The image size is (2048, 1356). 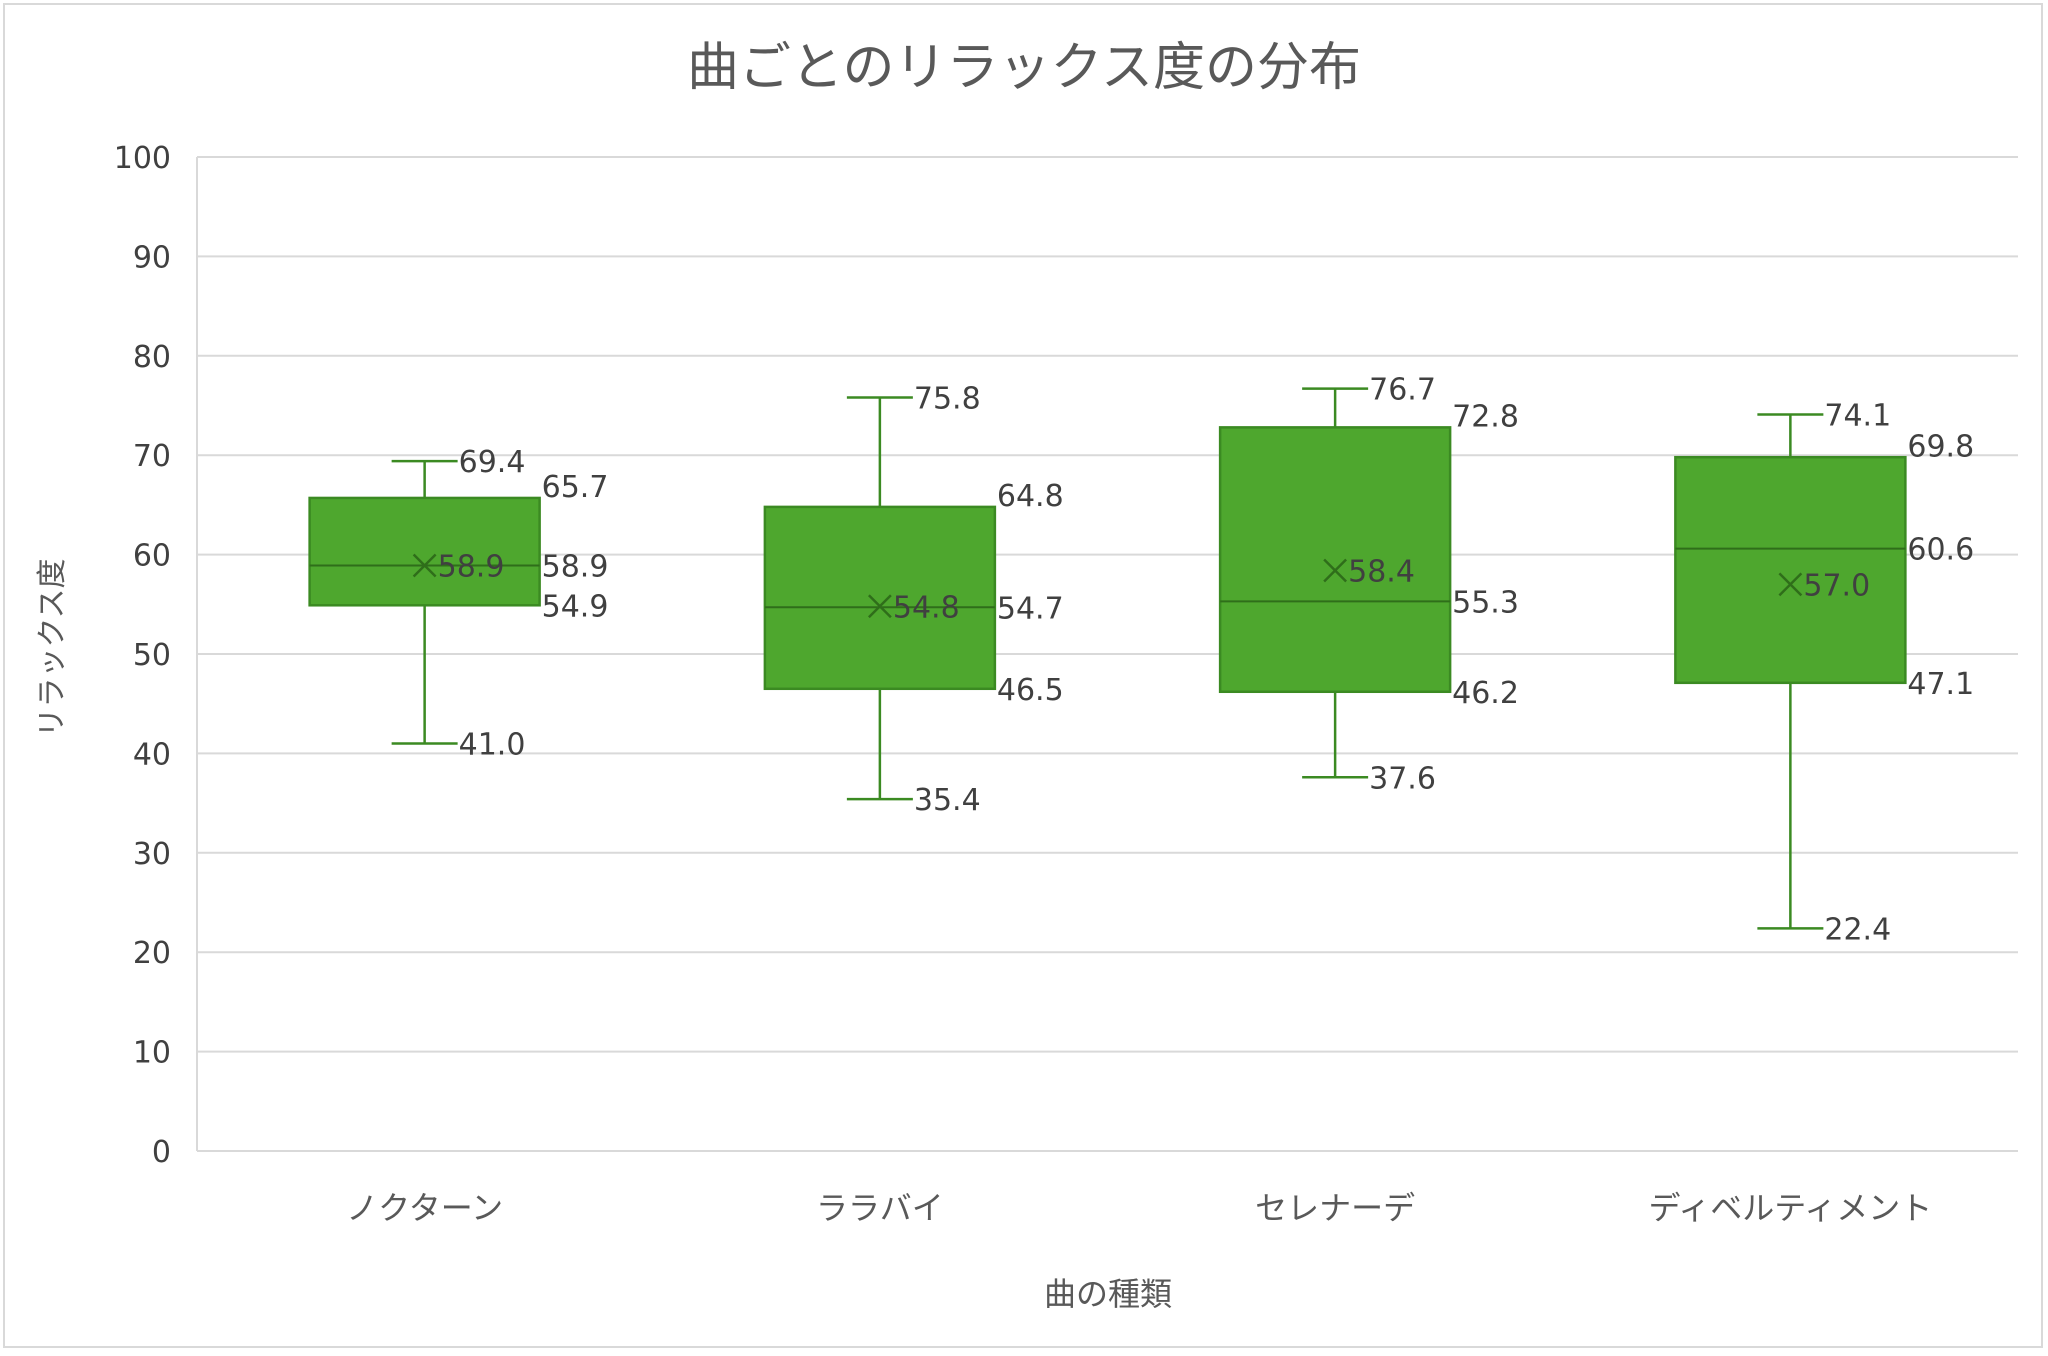 I want to click on max-label: 74.1, so click(x=1857, y=415).